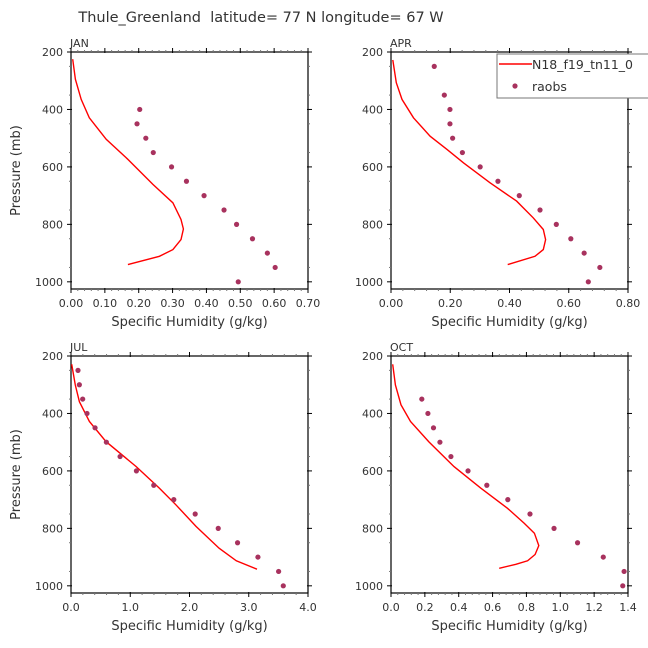 This screenshot has width=648, height=648. What do you see at coordinates (515, 86) in the screenshot?
I see `legend-obs-swatch` at bounding box center [515, 86].